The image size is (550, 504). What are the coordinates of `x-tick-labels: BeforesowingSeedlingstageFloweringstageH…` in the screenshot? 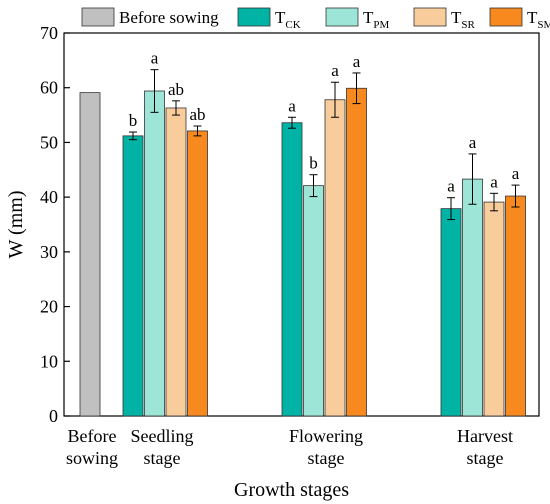 It's located at (289, 447).